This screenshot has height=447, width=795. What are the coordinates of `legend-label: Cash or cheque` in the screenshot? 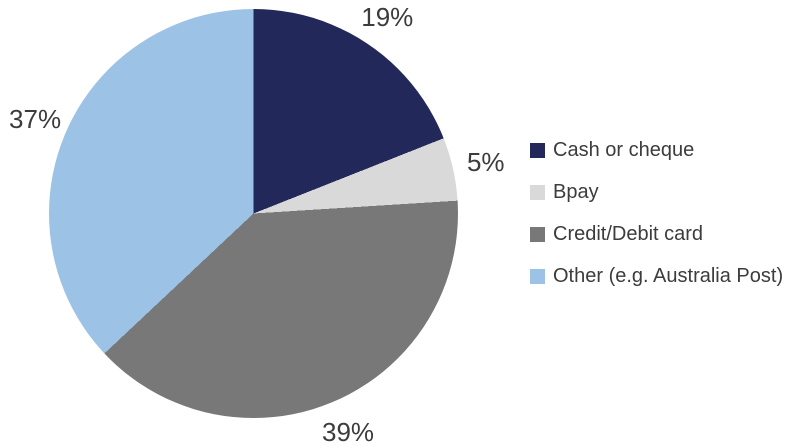 It's located at (624, 149).